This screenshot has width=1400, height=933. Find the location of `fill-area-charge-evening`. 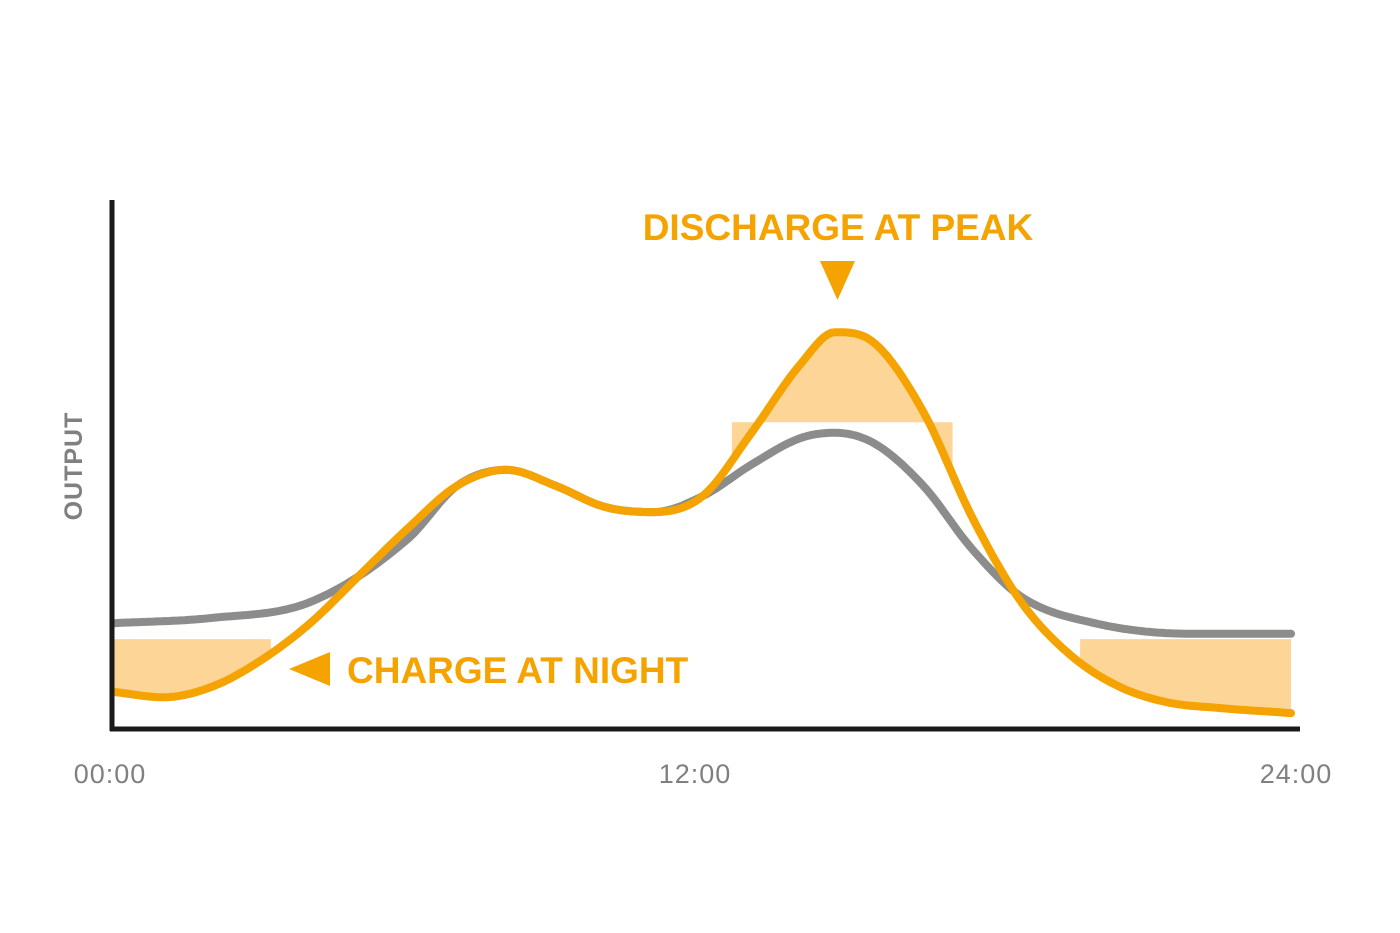

fill-area-charge-evening is located at coordinates (1185, 676).